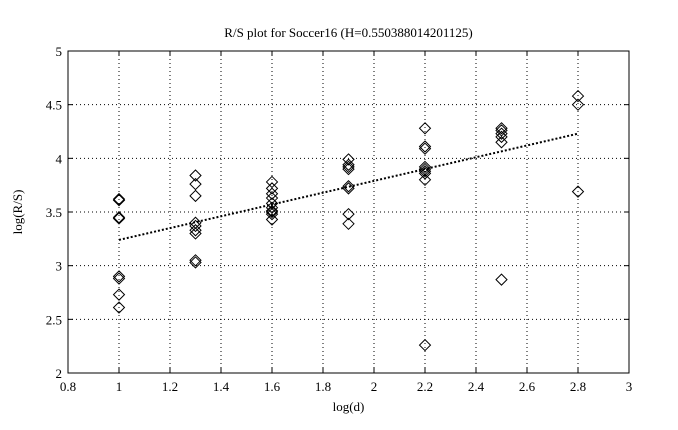 Image resolution: width=678 pixels, height=430 pixels. What do you see at coordinates (272, 386) in the screenshot?
I see `x-tick-label: 1.6` at bounding box center [272, 386].